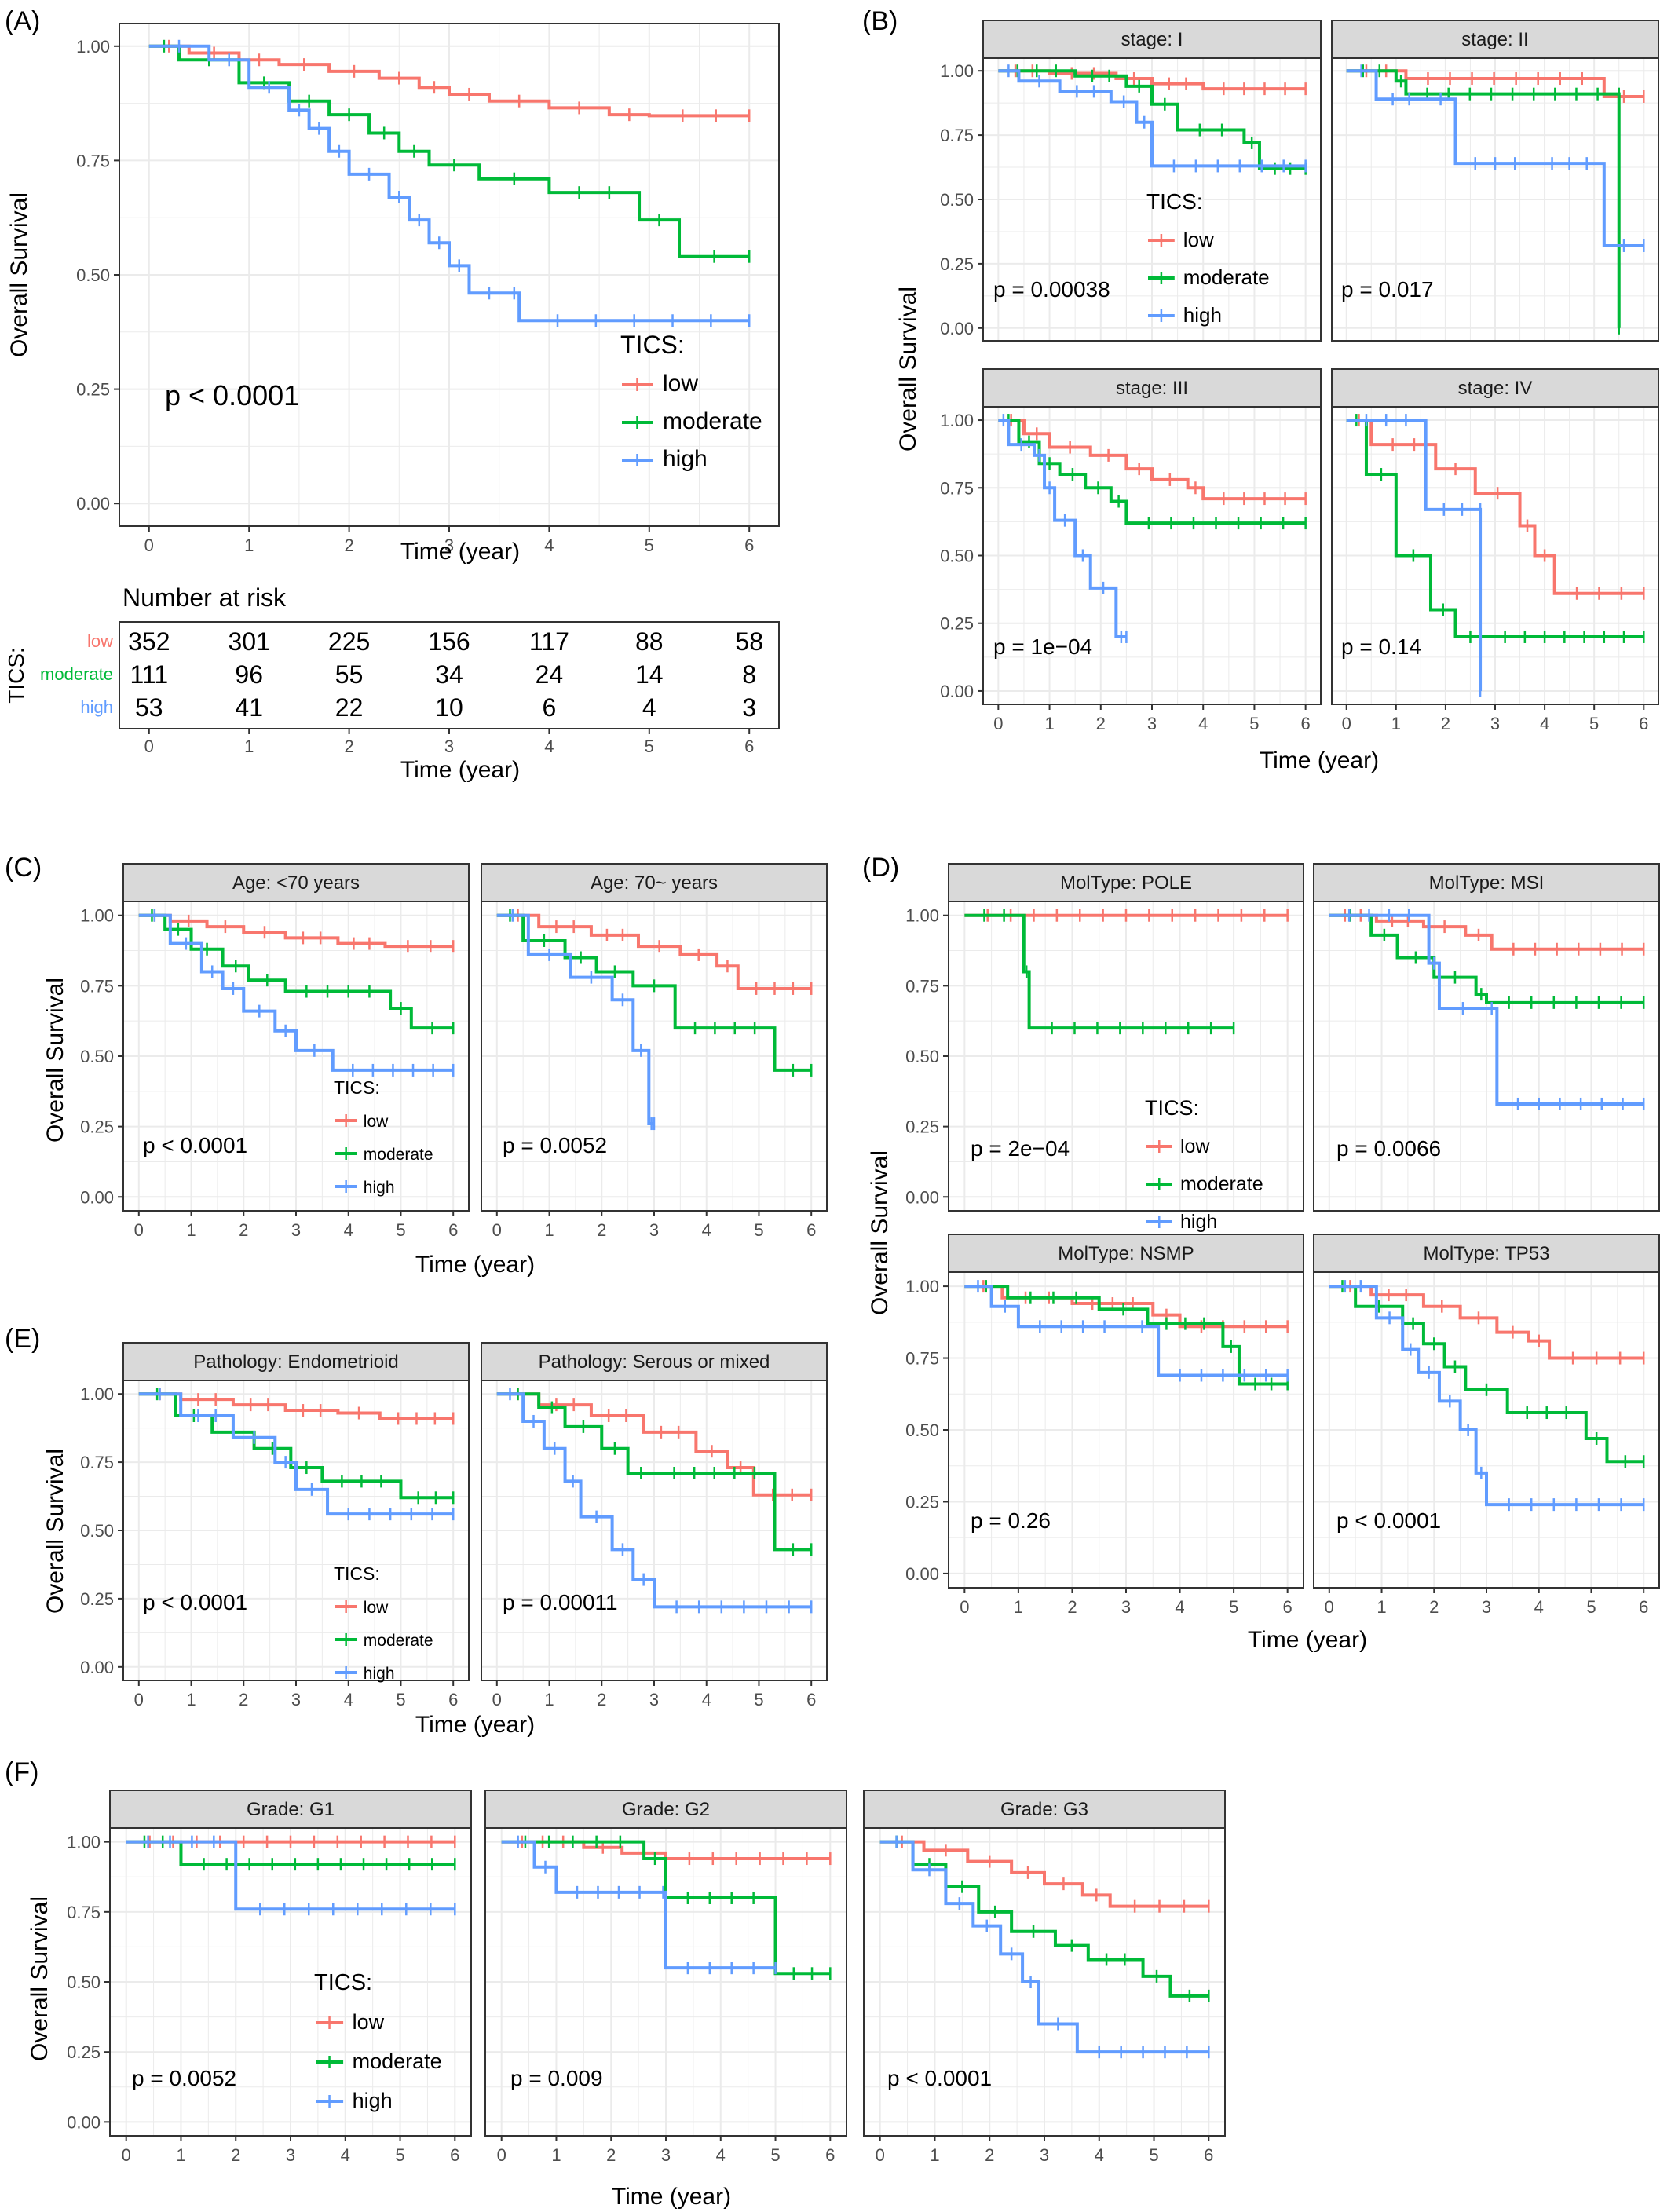  I want to click on risk-count: 10, so click(449, 708).